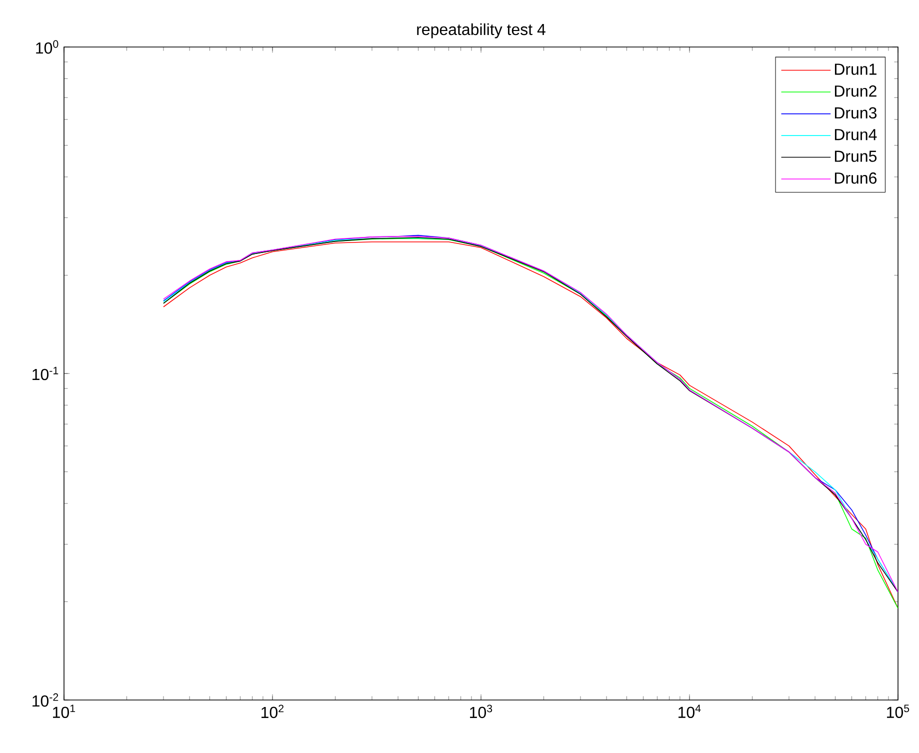 The width and height of the screenshot is (919, 753). I want to click on legend-label: Drun6, so click(855, 178).